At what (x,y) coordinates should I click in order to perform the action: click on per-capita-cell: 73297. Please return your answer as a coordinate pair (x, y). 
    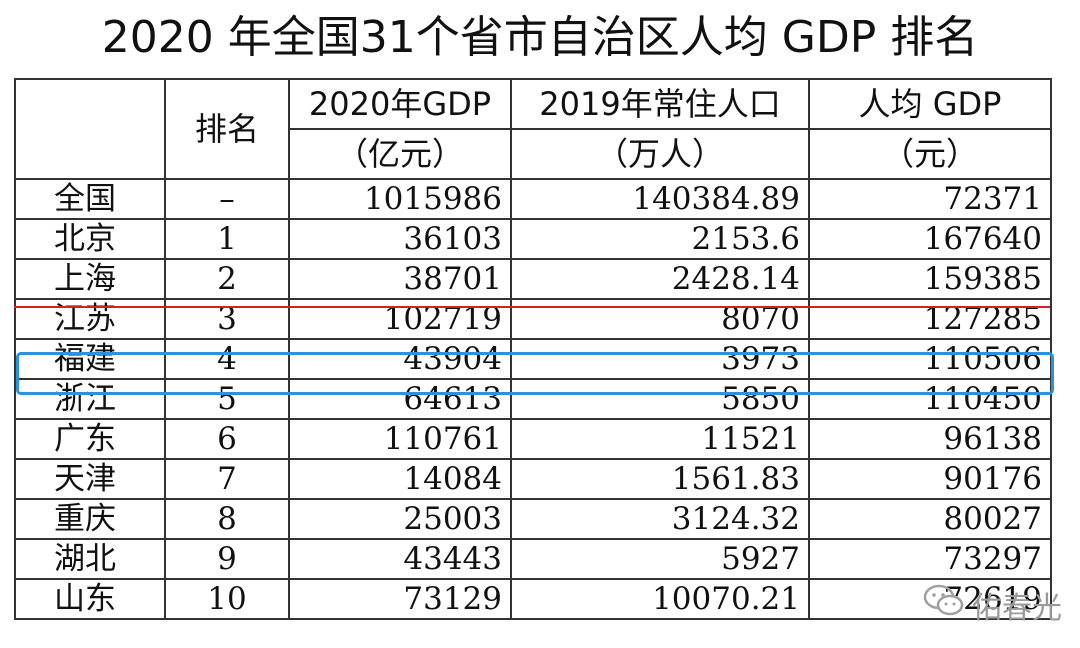
    Looking at the image, I should click on (930, 559).